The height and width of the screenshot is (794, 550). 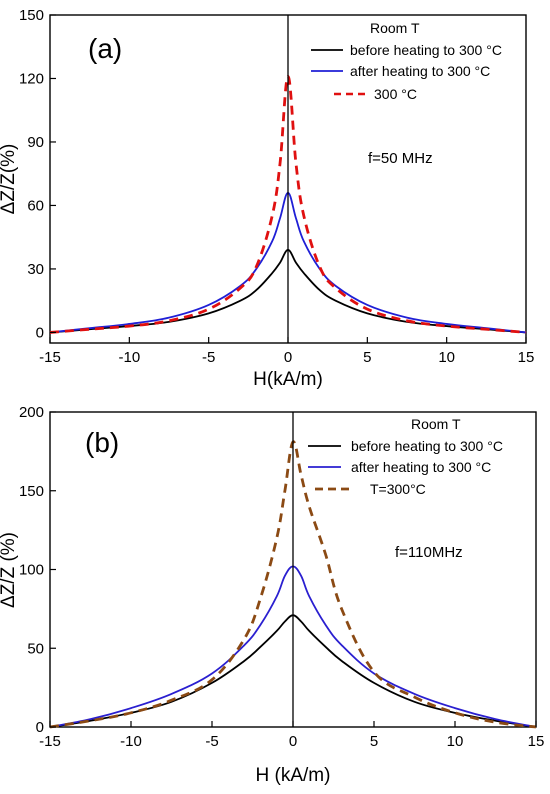 I want to click on y-axis-title: ΔZ/Z (%), so click(x=9, y=570).